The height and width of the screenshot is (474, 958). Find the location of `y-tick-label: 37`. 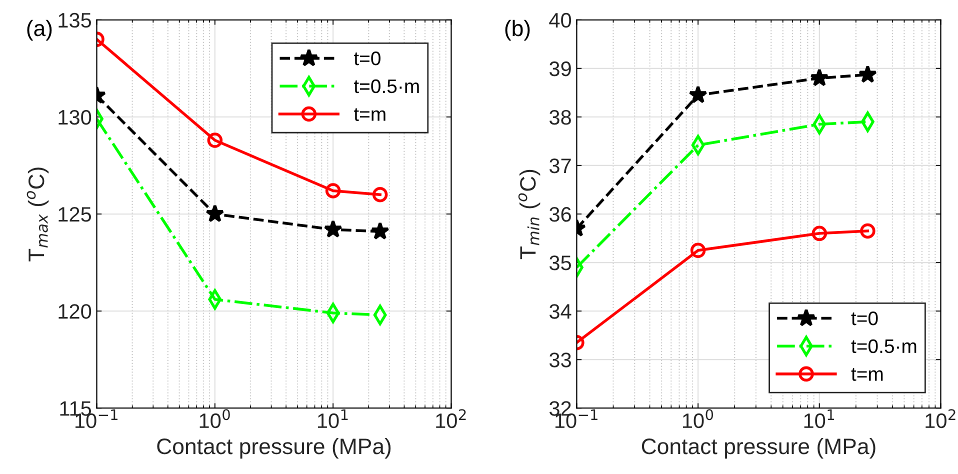

y-tick-label: 37 is located at coordinates (560, 166).